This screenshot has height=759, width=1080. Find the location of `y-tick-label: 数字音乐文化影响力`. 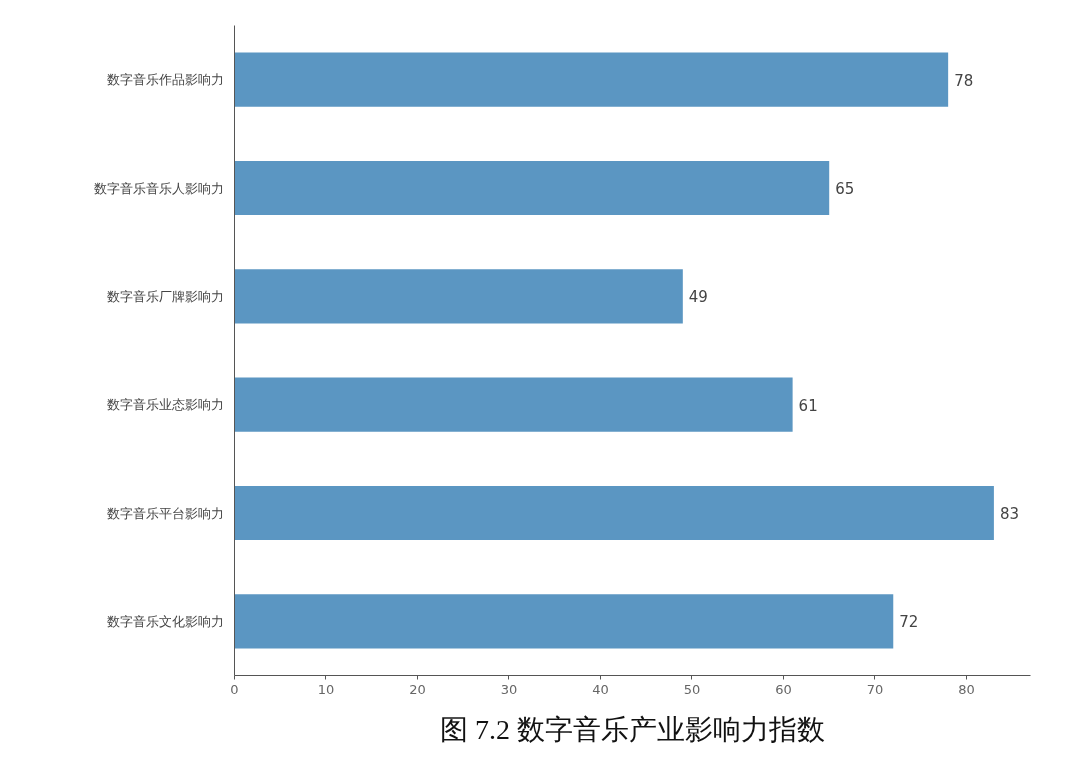

y-tick-label: 数字音乐文化影响力 is located at coordinates (165, 621).